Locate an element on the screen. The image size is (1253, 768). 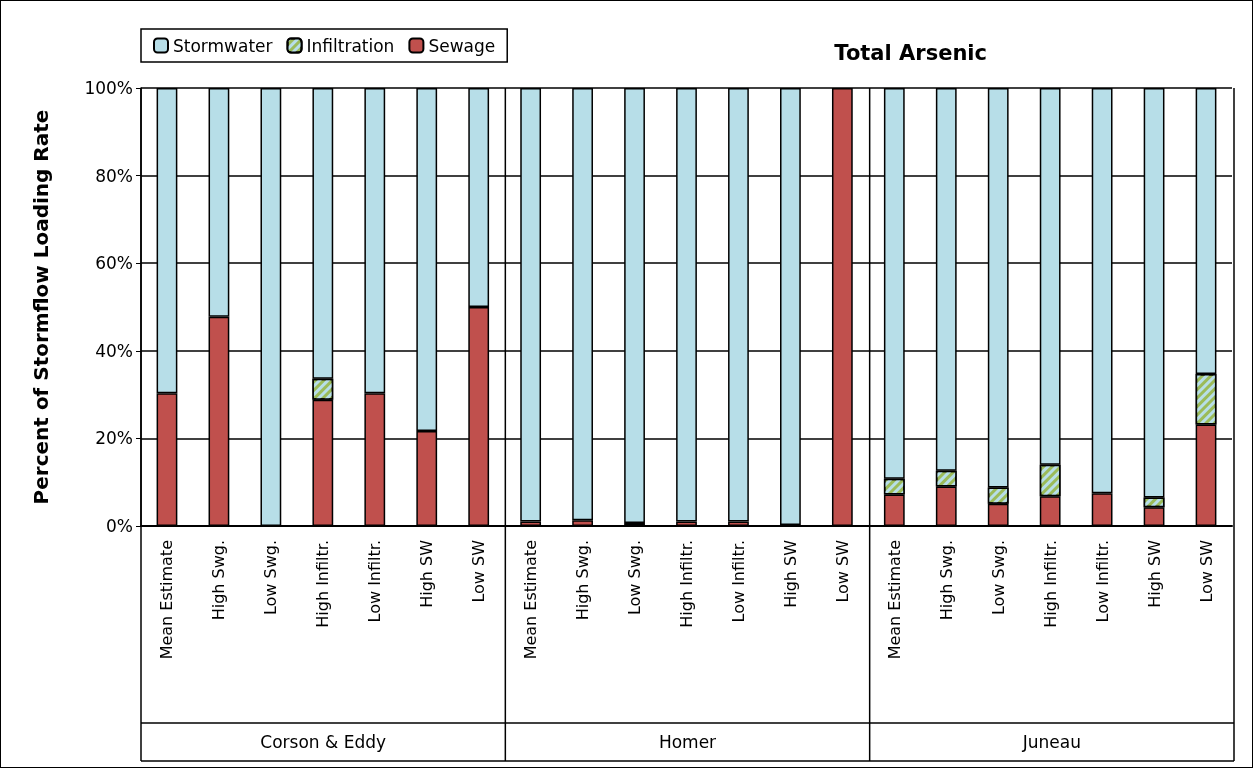
y-tick-label: 40% is located at coordinates (114, 350).